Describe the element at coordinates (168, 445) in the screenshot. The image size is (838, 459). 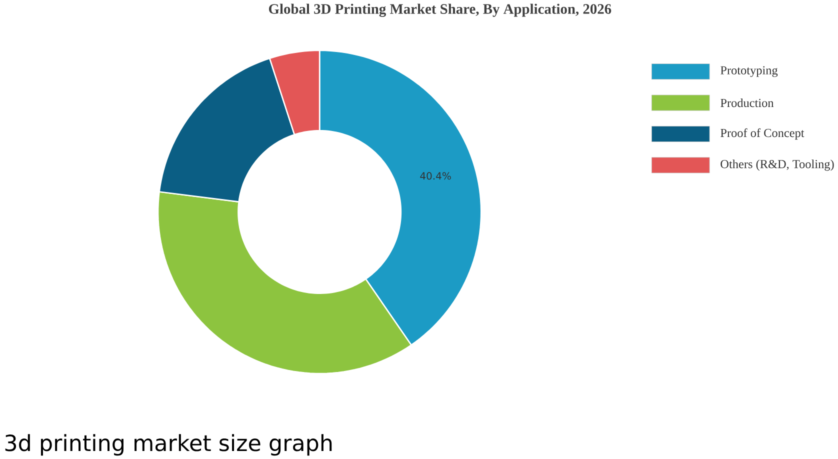
I see `text: 3d printing market size graph` at that location.